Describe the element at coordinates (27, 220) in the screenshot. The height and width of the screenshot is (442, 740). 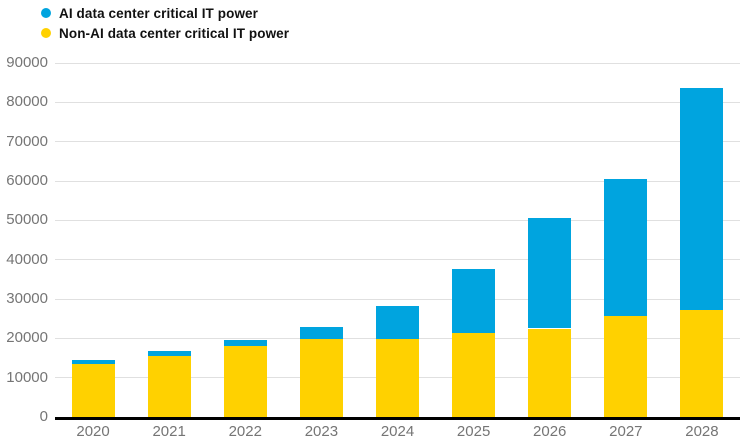
I see `y-tick-label-50000: 50000` at that location.